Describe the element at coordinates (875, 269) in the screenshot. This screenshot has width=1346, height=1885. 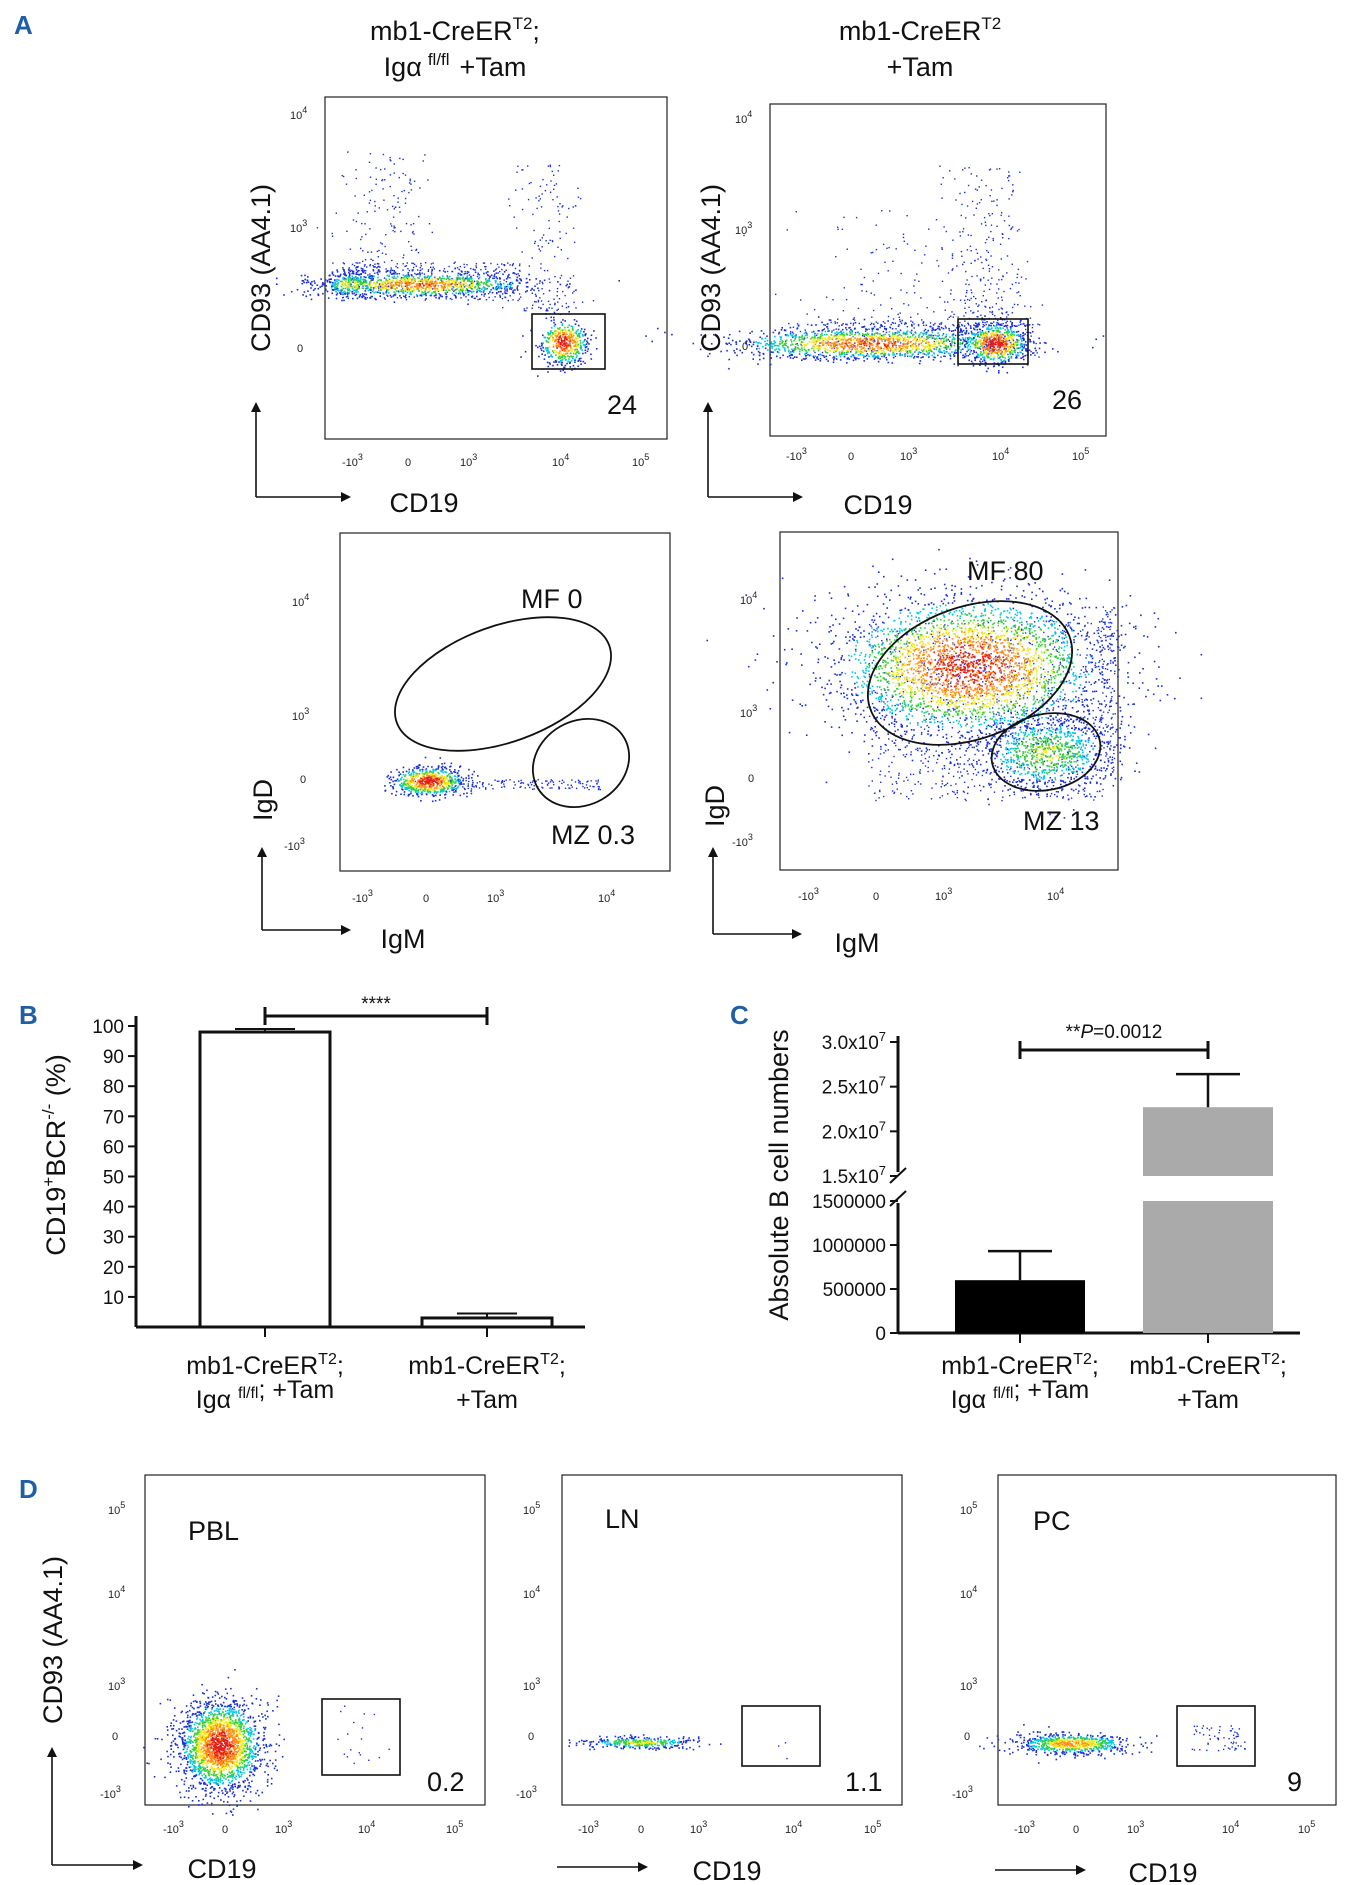
I see `plot-a2-dots` at that location.